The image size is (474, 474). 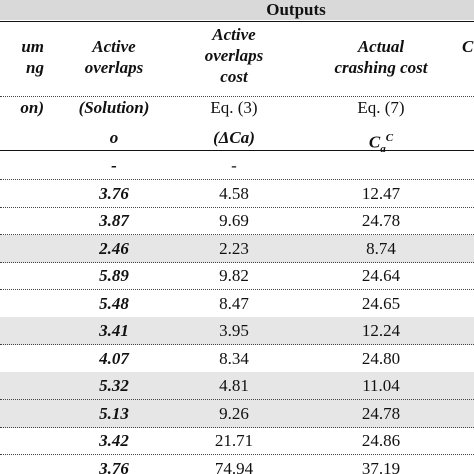 What do you see at coordinates (237, 21) in the screenshot?
I see `top-rule` at bounding box center [237, 21].